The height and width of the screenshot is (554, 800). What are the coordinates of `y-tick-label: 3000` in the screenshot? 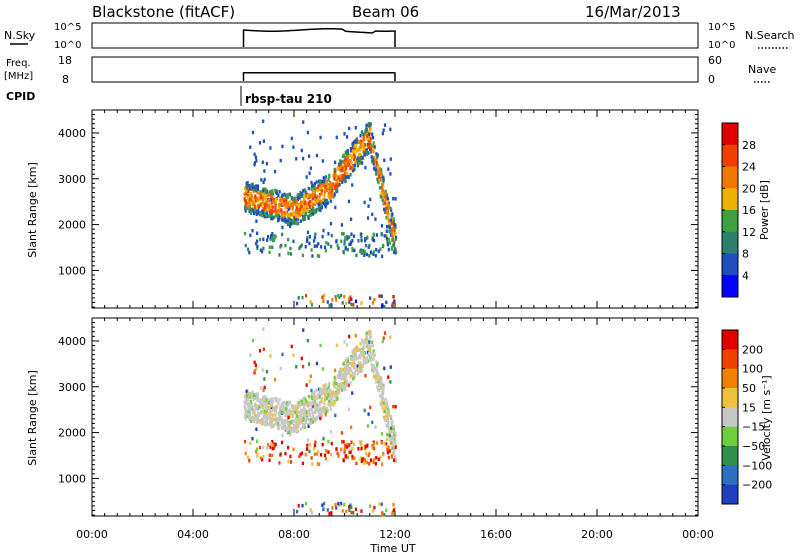 It's located at (72, 179).